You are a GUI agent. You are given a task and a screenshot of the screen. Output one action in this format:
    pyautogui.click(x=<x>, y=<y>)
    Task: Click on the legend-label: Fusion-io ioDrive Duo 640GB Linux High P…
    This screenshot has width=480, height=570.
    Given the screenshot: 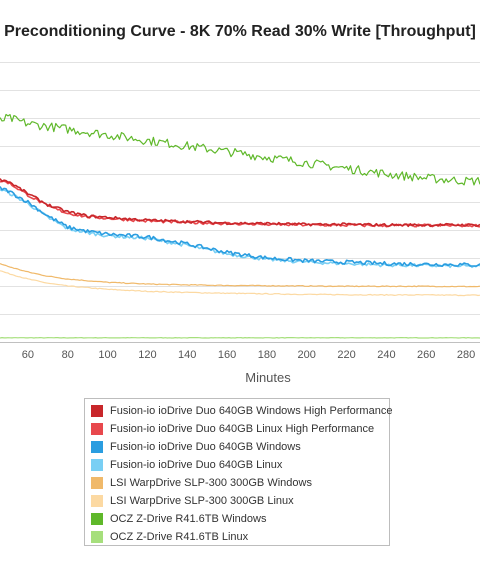 What is the action you would take?
    pyautogui.click(x=242, y=429)
    